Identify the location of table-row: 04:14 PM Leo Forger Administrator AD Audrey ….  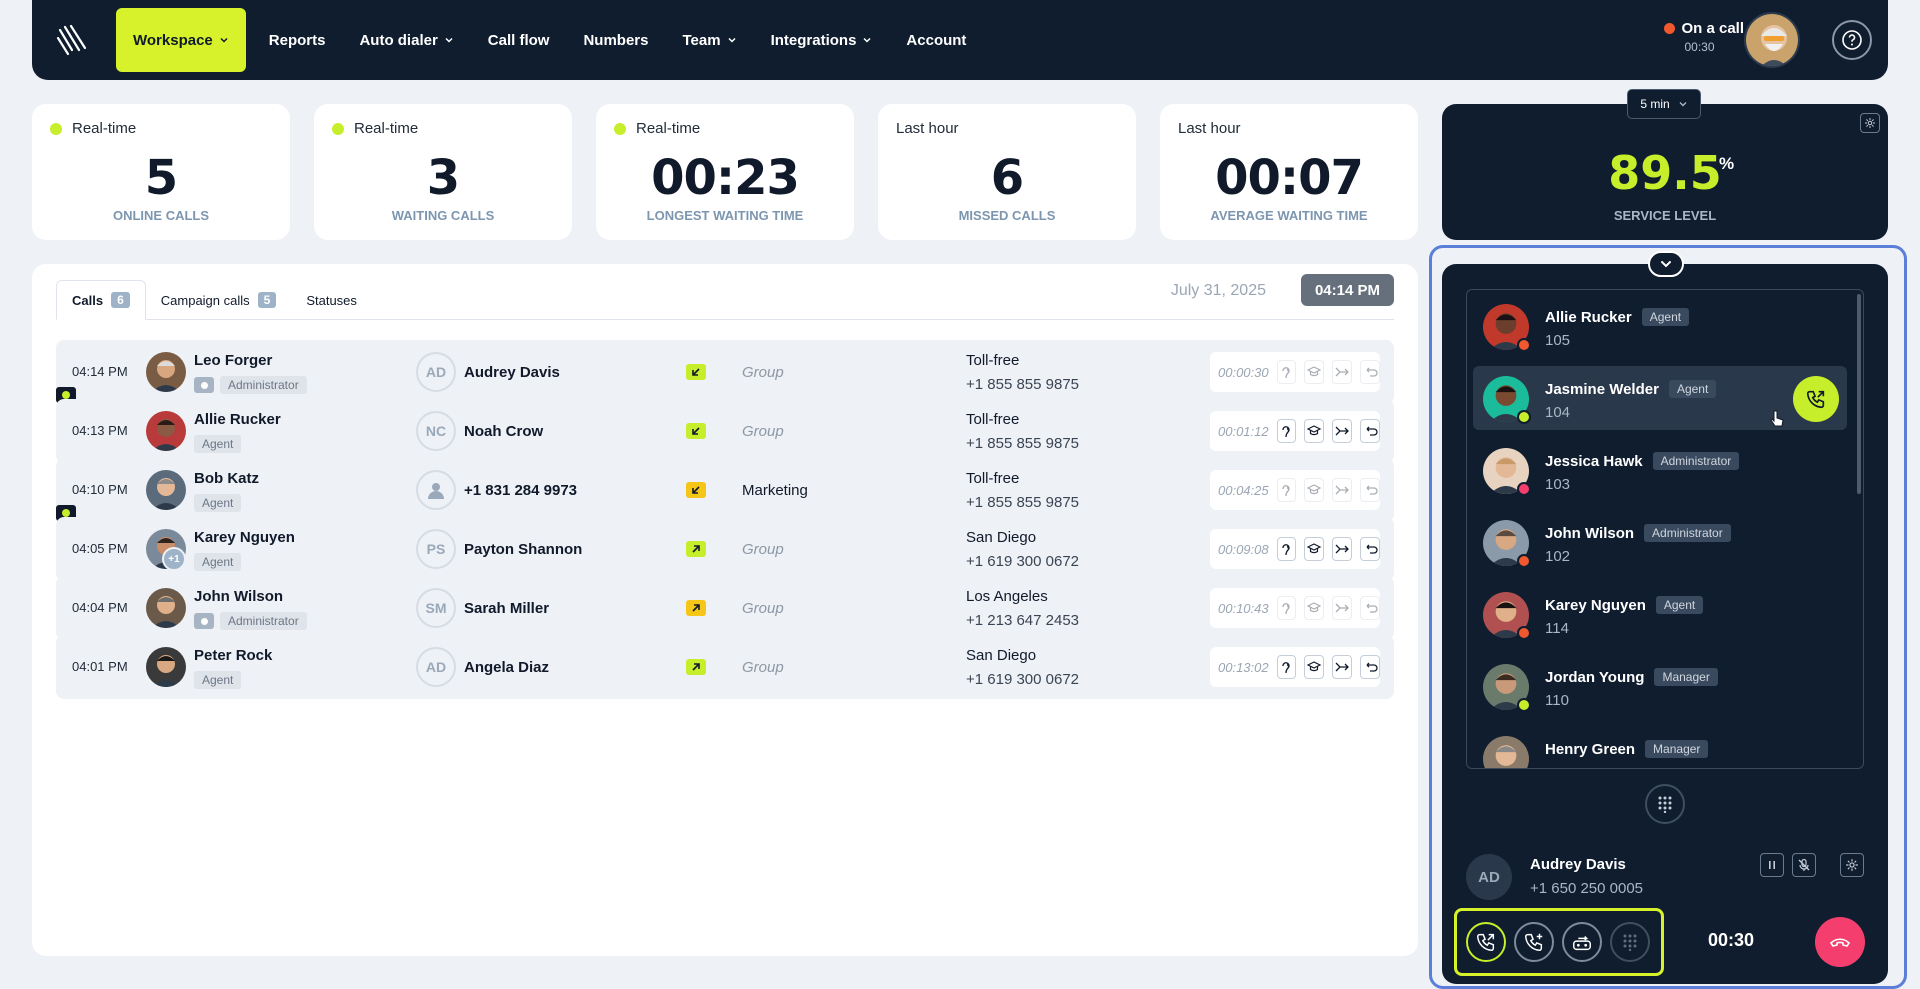
(725, 372).